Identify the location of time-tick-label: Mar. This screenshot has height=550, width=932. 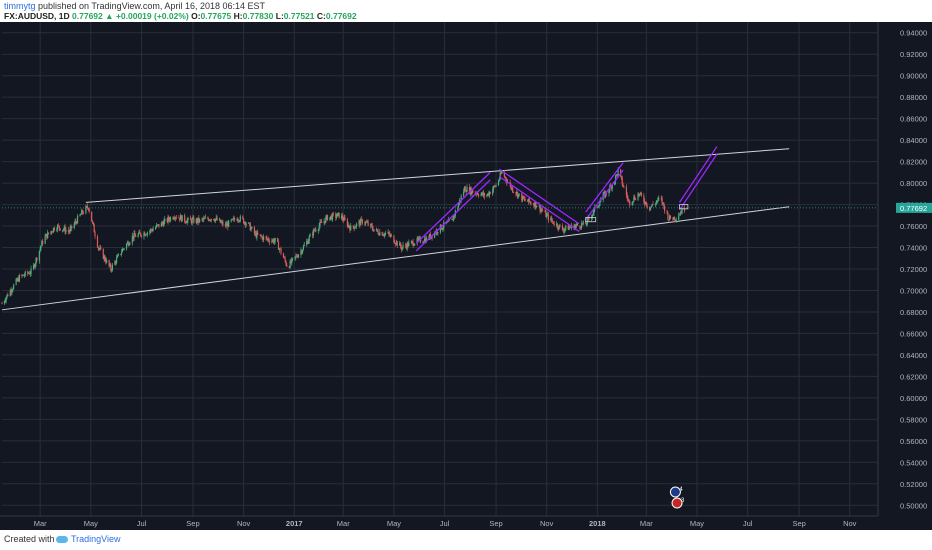
(646, 523).